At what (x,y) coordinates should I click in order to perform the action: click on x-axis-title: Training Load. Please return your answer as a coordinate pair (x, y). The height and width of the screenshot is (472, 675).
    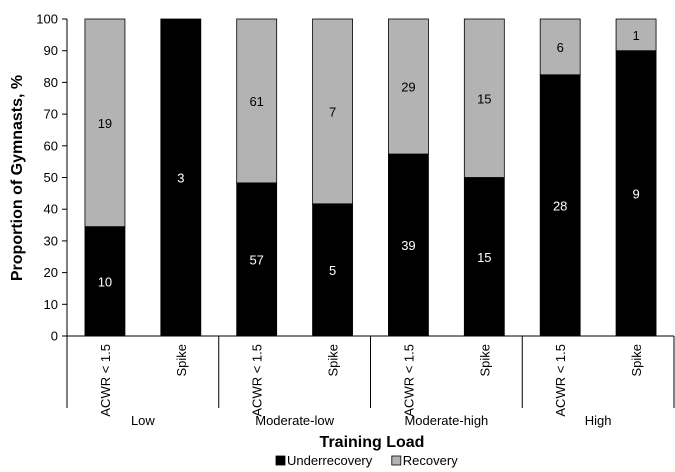
    Looking at the image, I should click on (372, 442).